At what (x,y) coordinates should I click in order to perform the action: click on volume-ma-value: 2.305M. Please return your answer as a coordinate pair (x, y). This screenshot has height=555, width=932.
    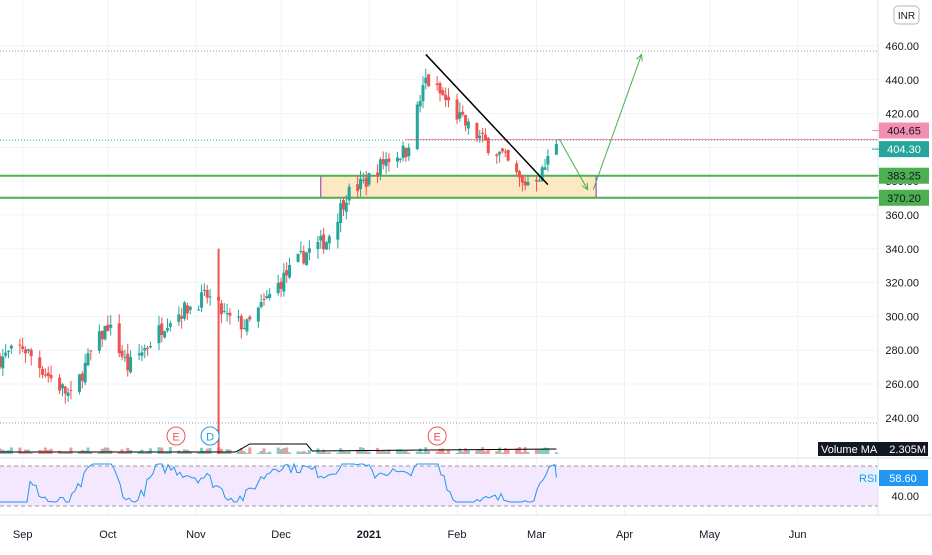
    Looking at the image, I should click on (907, 450).